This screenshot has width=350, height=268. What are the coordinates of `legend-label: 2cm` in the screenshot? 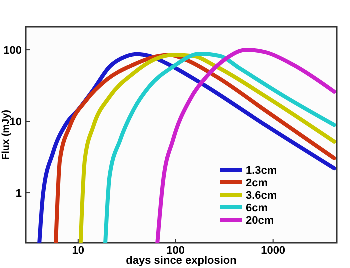 It's located at (257, 184).